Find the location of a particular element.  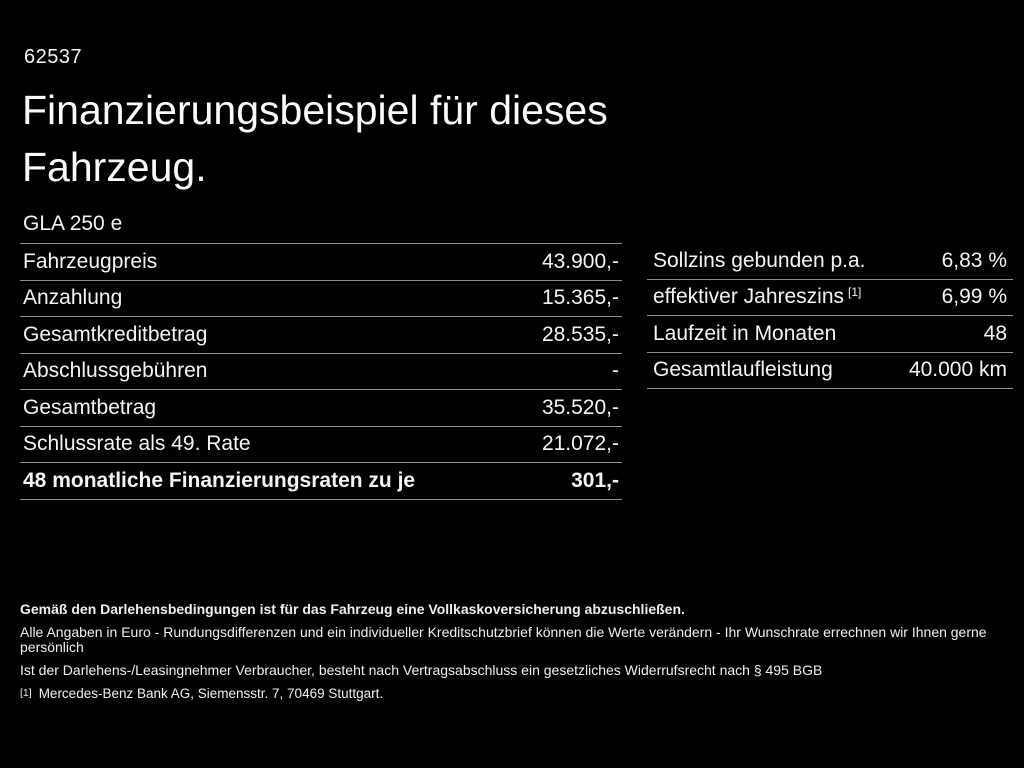

row-value: 15.365,- is located at coordinates (580, 298).